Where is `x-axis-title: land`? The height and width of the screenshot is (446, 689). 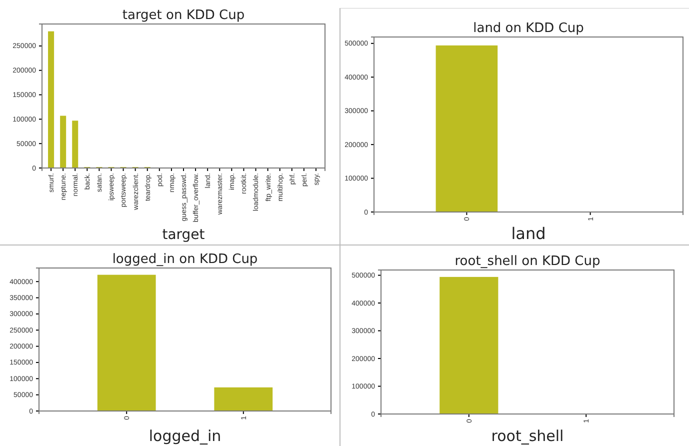 x-axis-title: land is located at coordinates (528, 233).